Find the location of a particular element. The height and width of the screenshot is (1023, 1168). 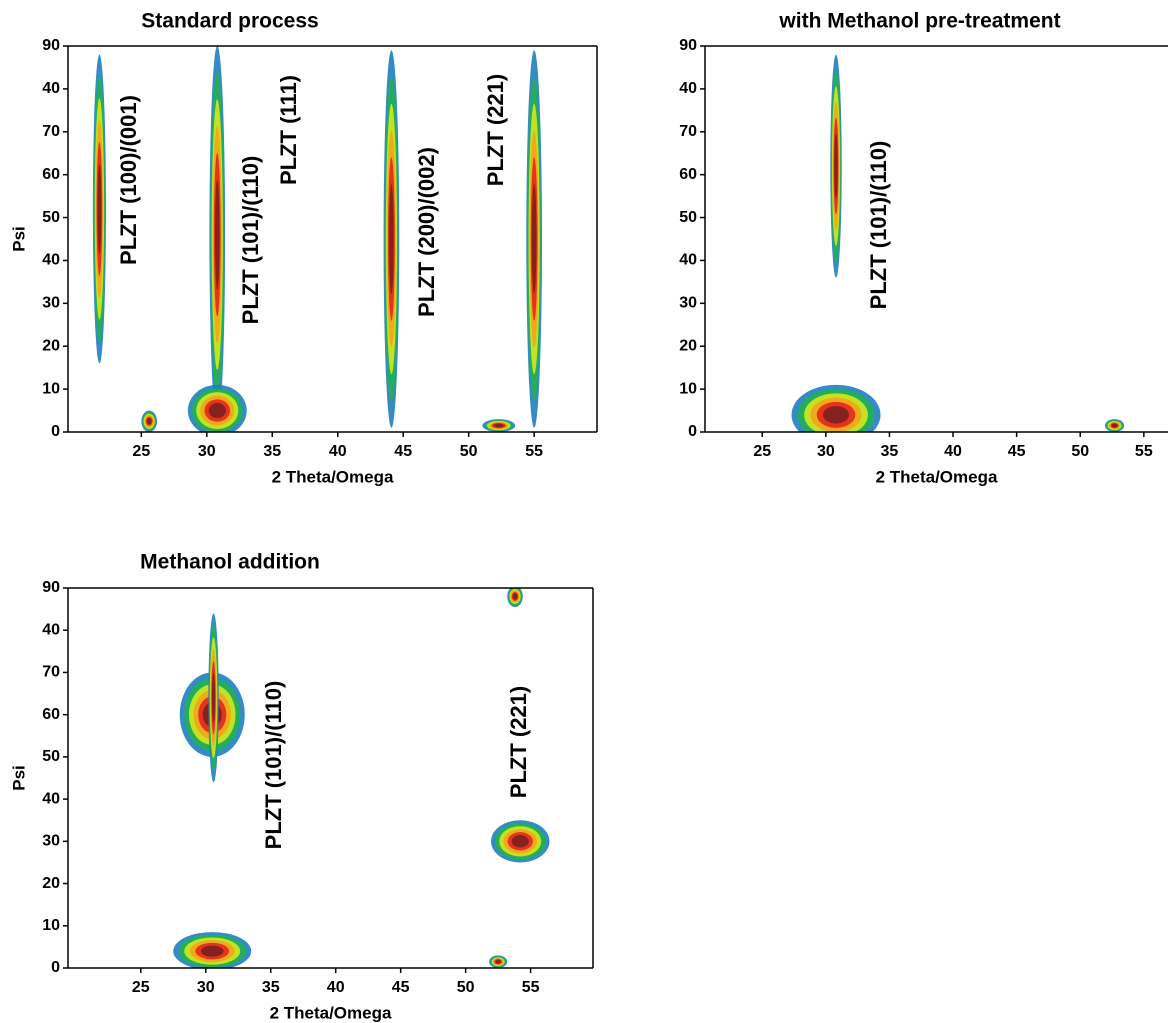

chart-title: Standard process is located at coordinates (229, 21).